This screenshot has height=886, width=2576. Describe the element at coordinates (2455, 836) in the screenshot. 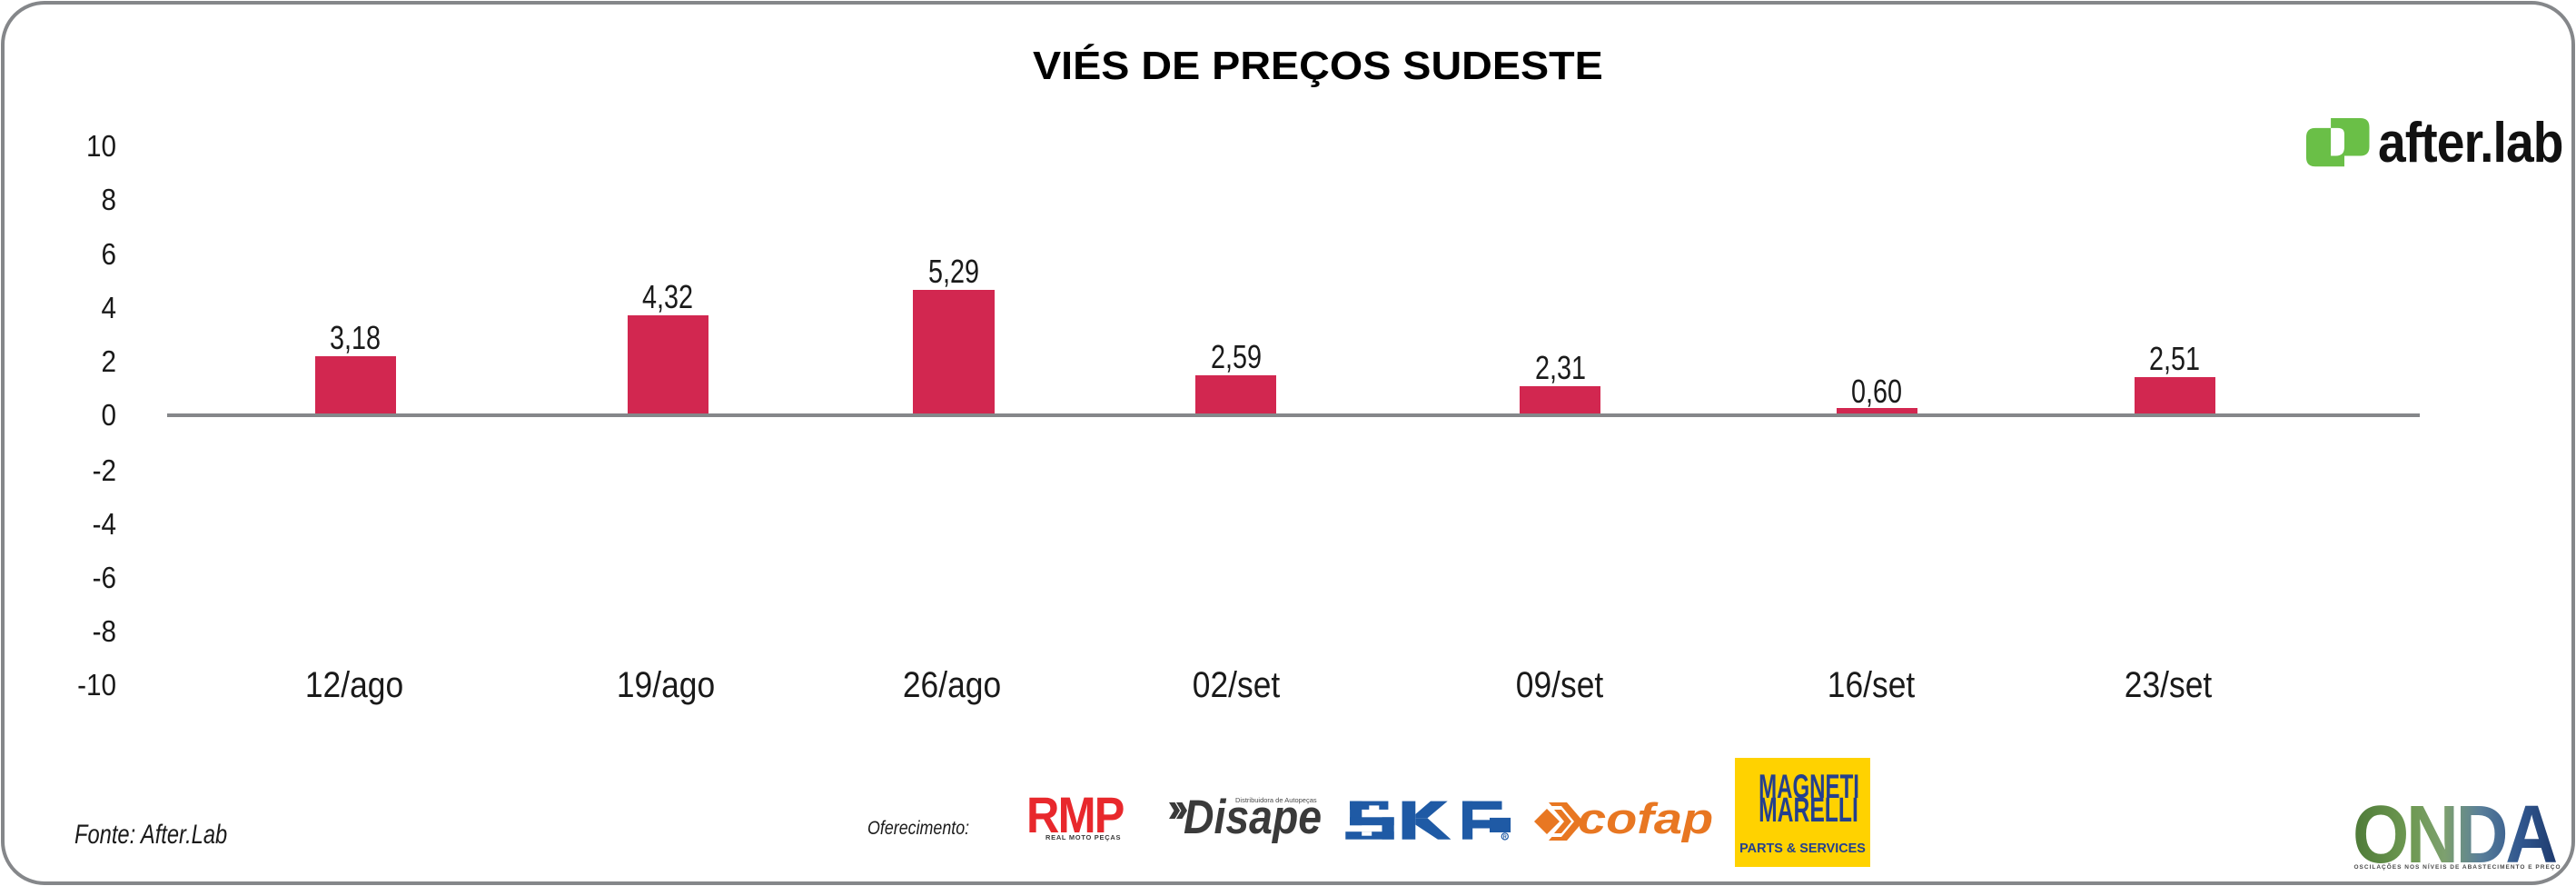

I see `svg-text: ONDA` at that location.